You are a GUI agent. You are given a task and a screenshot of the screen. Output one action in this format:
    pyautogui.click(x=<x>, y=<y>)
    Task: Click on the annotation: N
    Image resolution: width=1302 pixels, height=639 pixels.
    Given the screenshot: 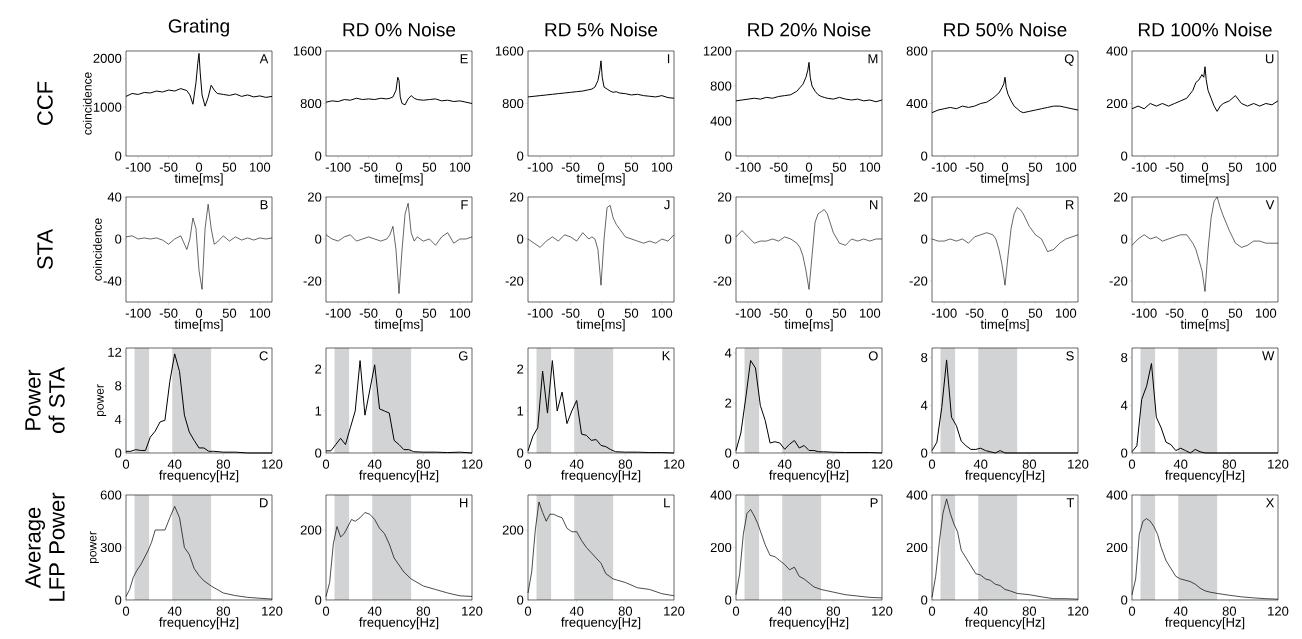 What is the action you would take?
    pyautogui.click(x=874, y=205)
    